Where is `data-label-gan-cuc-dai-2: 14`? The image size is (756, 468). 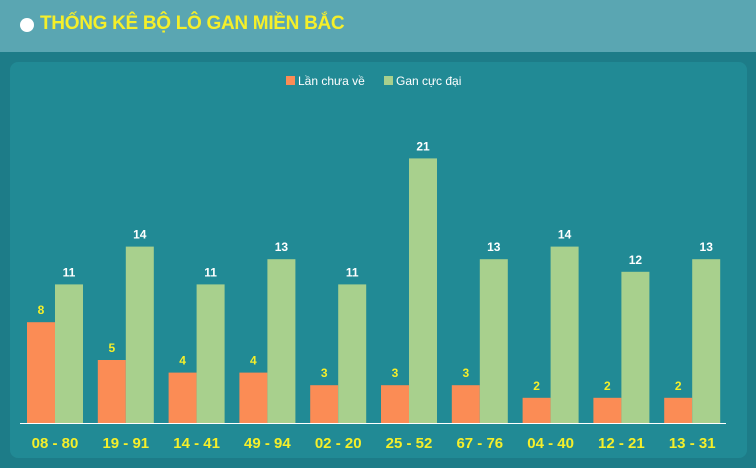
data-label-gan-cuc-dai-2: 14 is located at coordinates (140, 235).